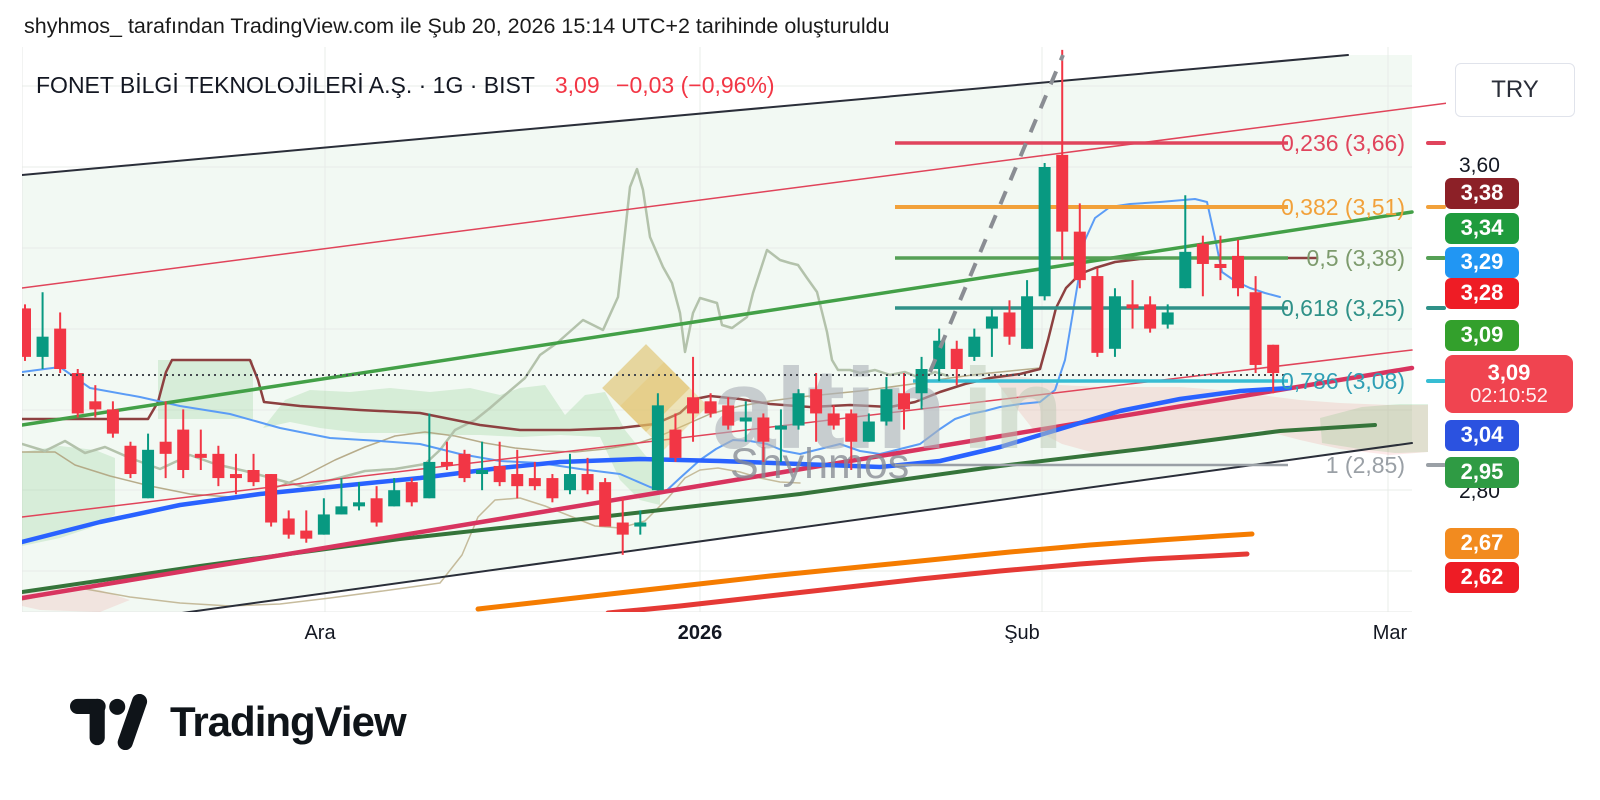 The image size is (1600, 800). I want to click on indicator-price-badge: 2,95, so click(1482, 472).